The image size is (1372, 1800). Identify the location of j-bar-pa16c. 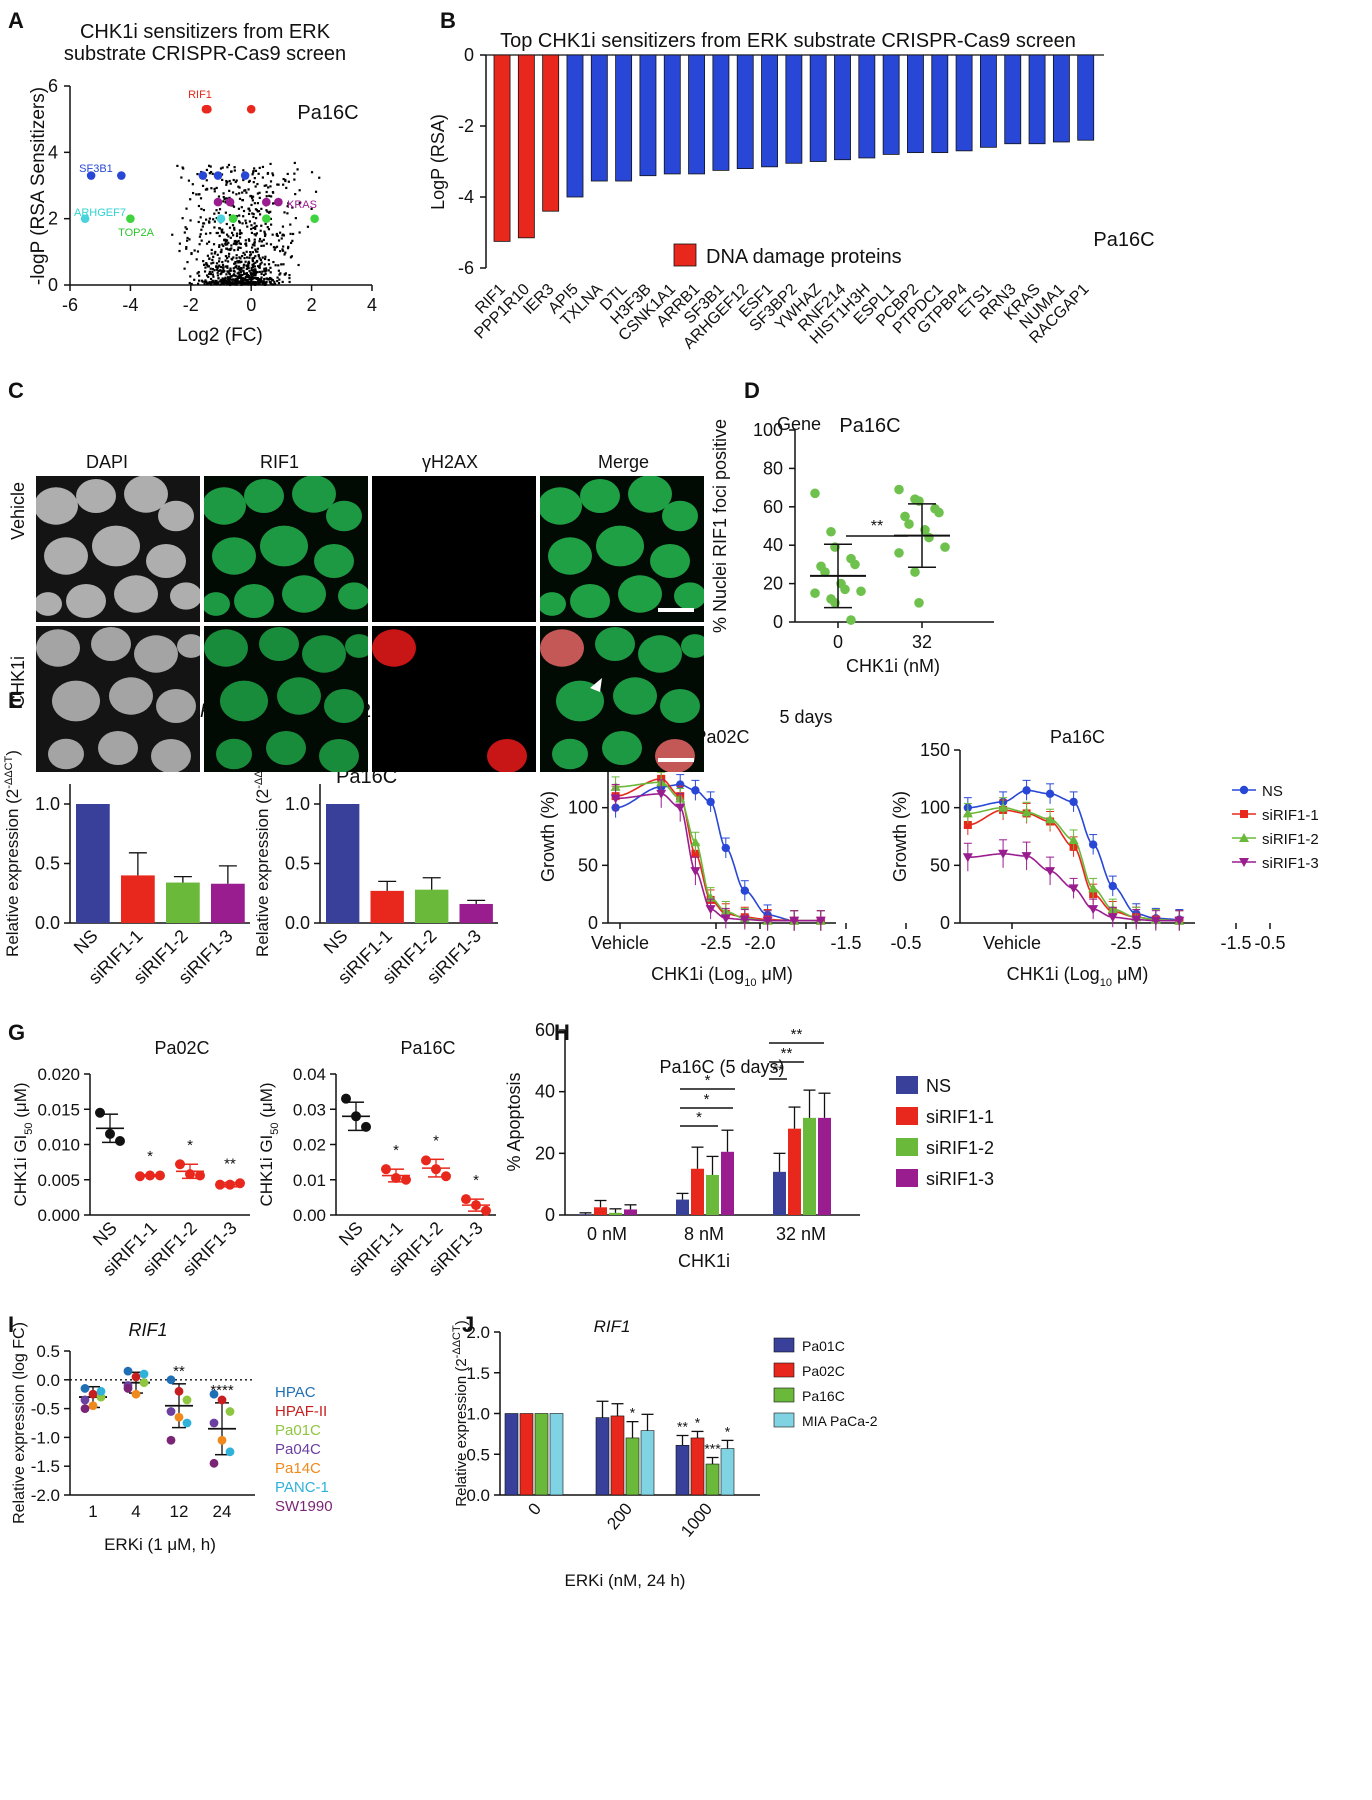
(541, 1454).